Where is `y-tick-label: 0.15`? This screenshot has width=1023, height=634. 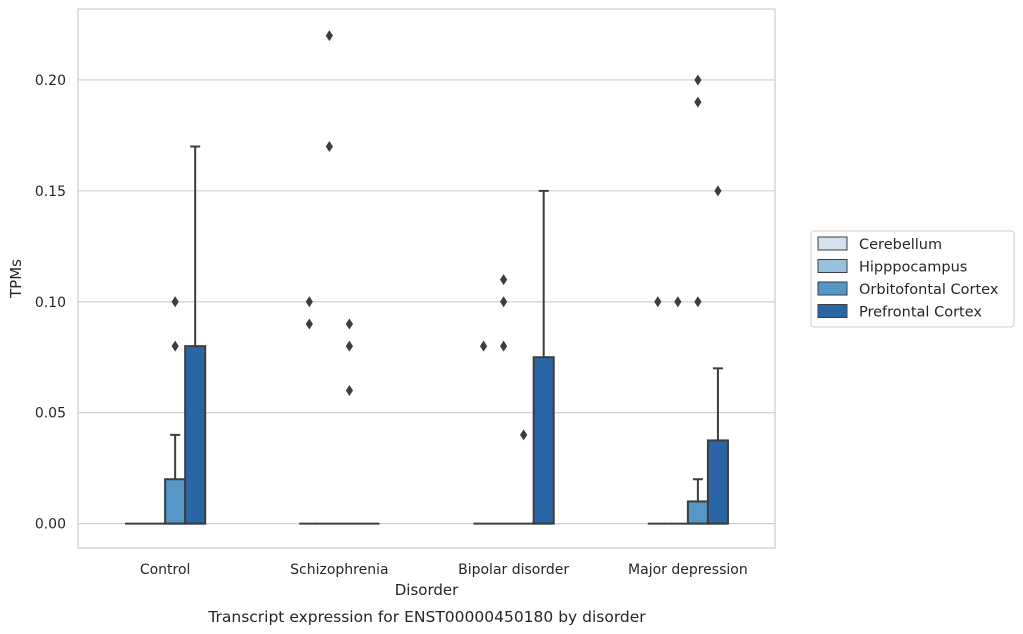 y-tick-label: 0.15 is located at coordinates (50, 192).